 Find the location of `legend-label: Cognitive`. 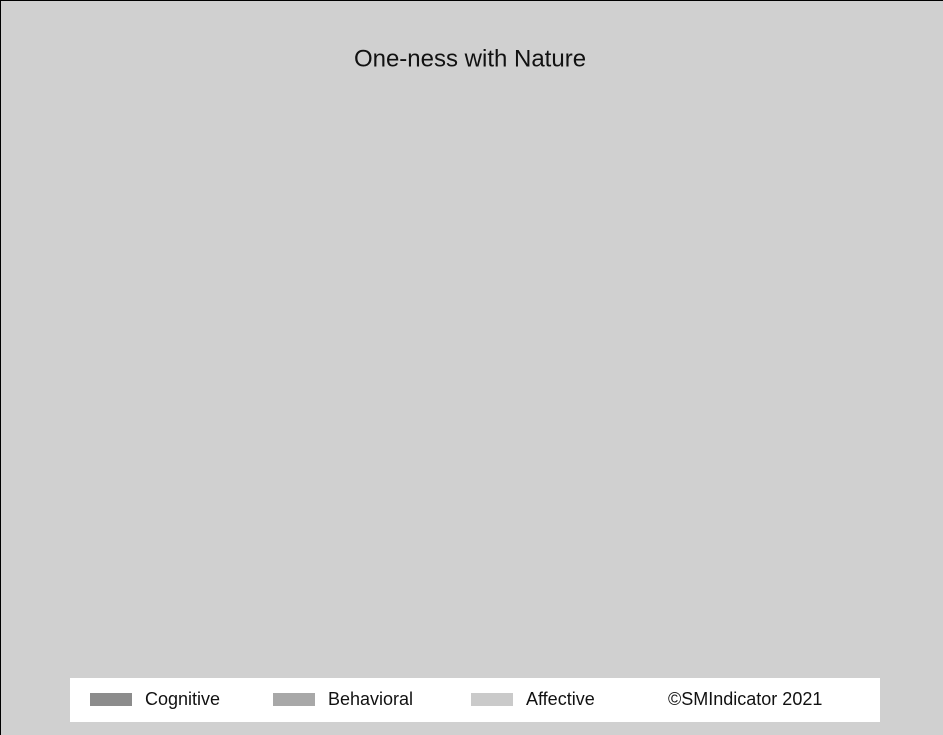

legend-label: Cognitive is located at coordinates (182, 699).